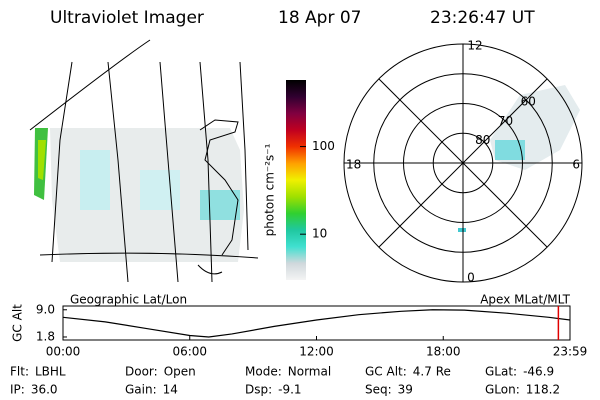 Image resolution: width=600 pixels, height=400 pixels. I want to click on x-tick-label: 18:00, so click(443, 352).